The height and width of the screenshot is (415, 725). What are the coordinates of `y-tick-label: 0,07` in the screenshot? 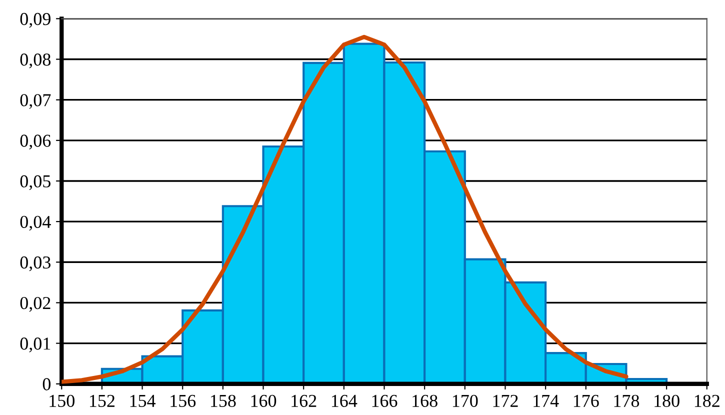 It's located at (35, 101).